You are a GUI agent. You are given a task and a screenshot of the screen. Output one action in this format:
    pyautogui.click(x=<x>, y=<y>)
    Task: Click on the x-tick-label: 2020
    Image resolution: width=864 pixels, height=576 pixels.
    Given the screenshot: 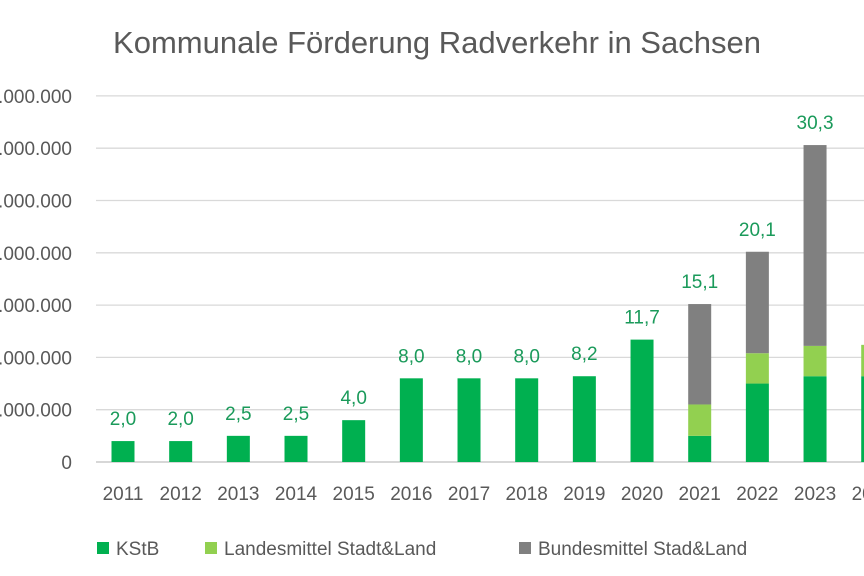 What is the action you would take?
    pyautogui.click(x=642, y=494)
    